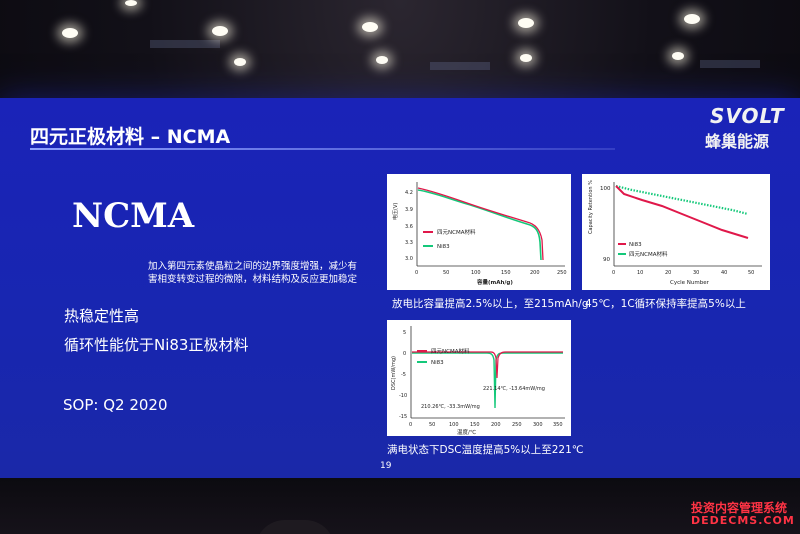  Describe the element at coordinates (665, 304) in the screenshot. I see `cycle-caption: 45℃，1C循环保持率提高5%以上` at that location.